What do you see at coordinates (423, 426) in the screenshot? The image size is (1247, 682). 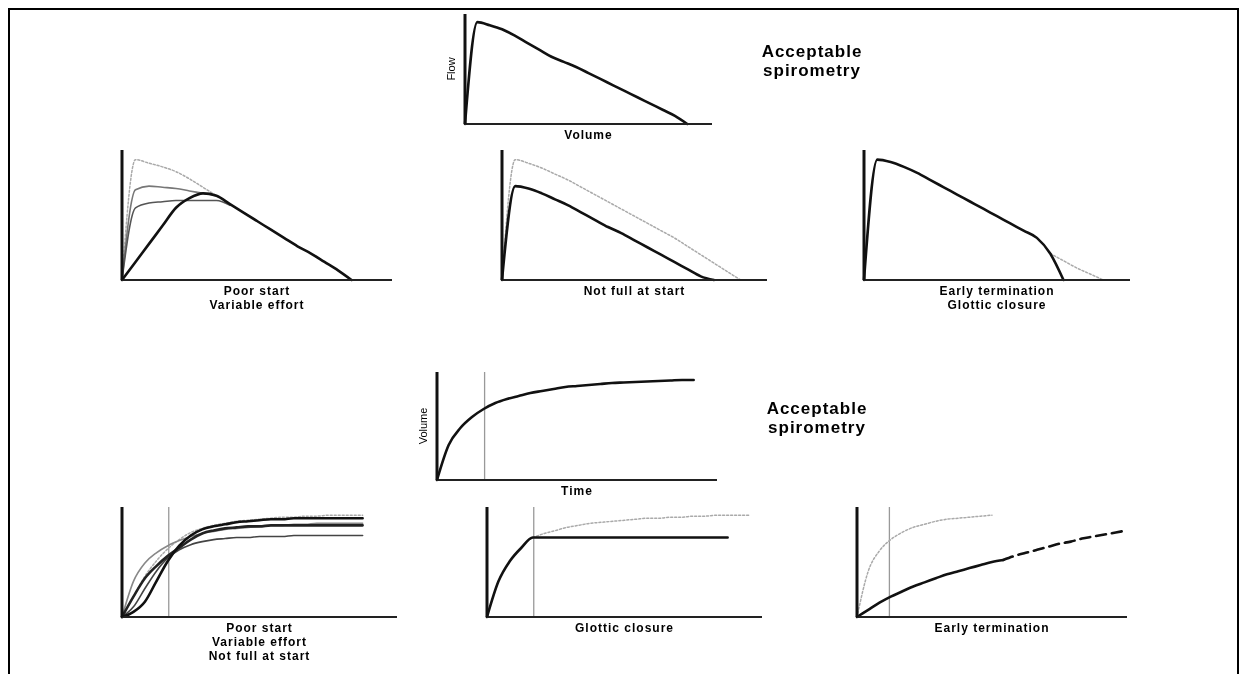 I see `y-axis-title: Volume` at bounding box center [423, 426].